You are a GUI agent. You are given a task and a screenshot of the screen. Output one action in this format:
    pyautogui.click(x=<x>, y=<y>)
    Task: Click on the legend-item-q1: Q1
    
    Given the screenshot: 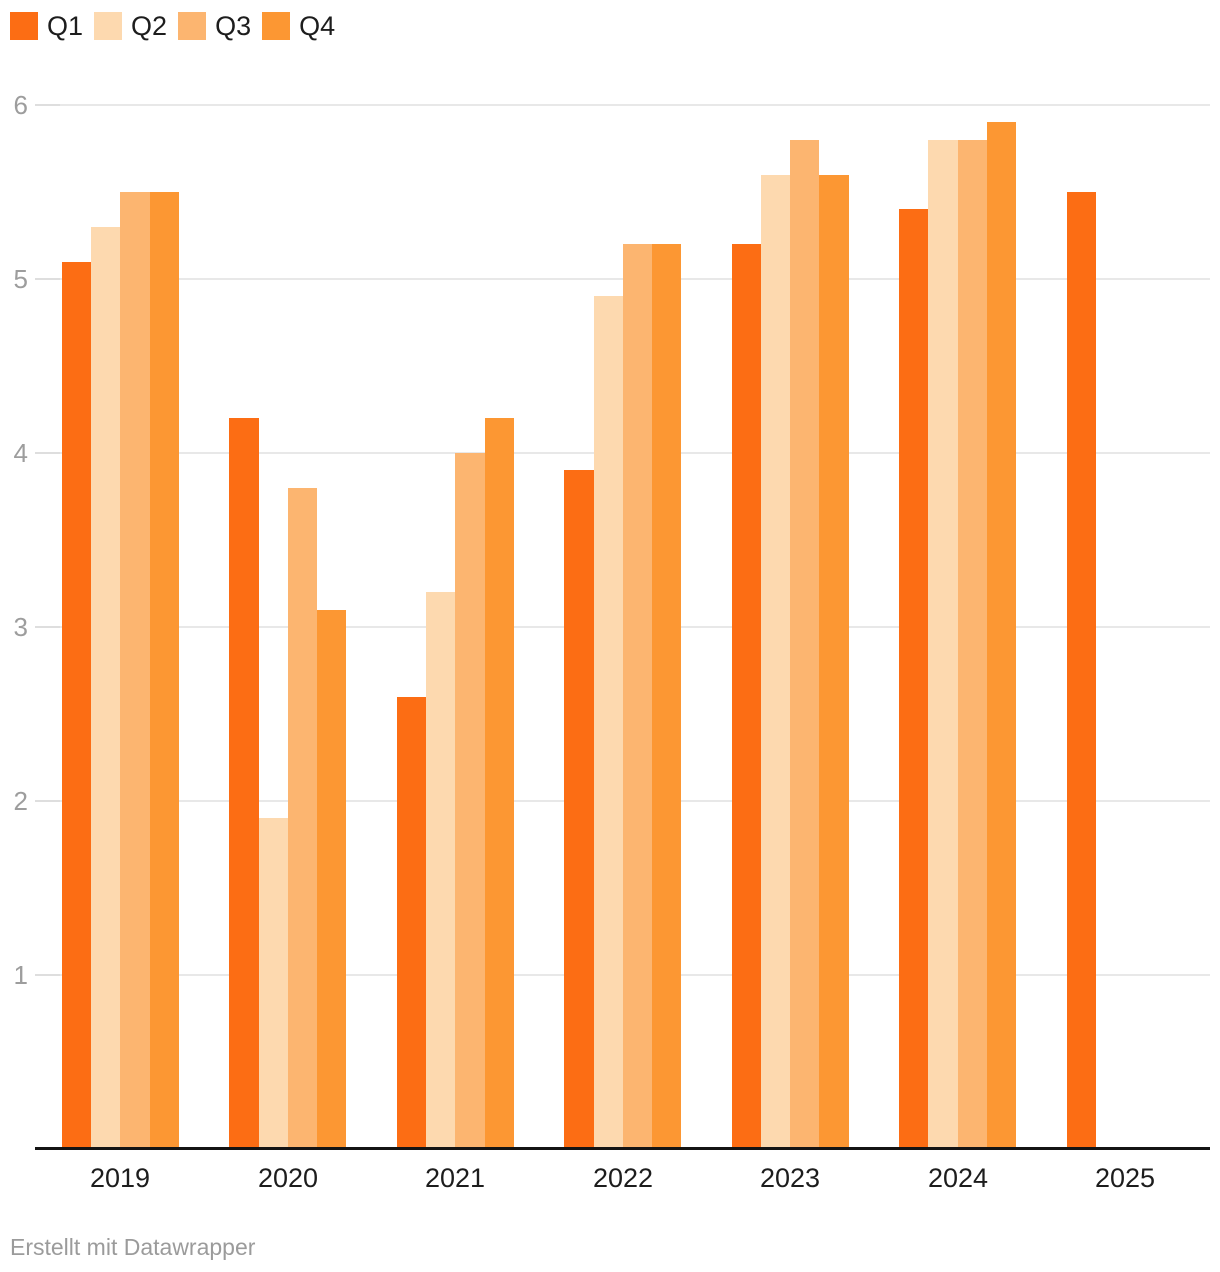 What is the action you would take?
    pyautogui.click(x=46, y=26)
    